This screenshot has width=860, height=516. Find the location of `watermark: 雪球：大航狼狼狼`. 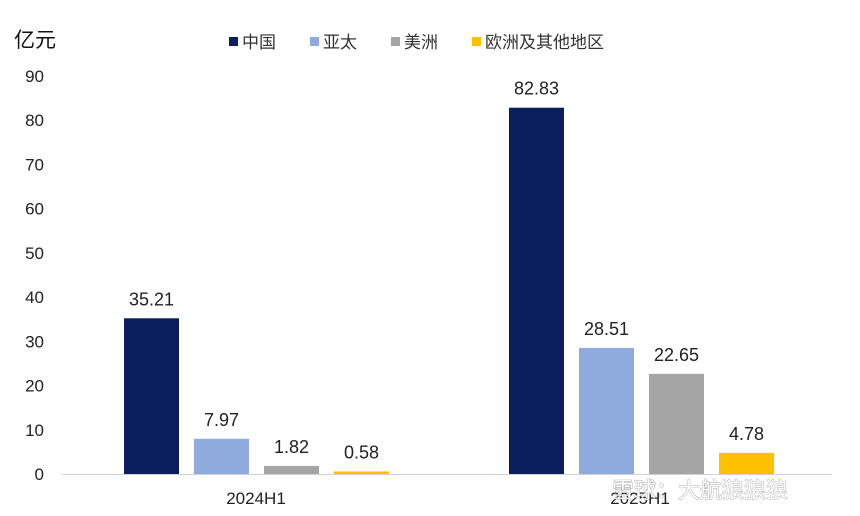

watermark: 雪球：大航狼狼狼 is located at coordinates (700, 491).